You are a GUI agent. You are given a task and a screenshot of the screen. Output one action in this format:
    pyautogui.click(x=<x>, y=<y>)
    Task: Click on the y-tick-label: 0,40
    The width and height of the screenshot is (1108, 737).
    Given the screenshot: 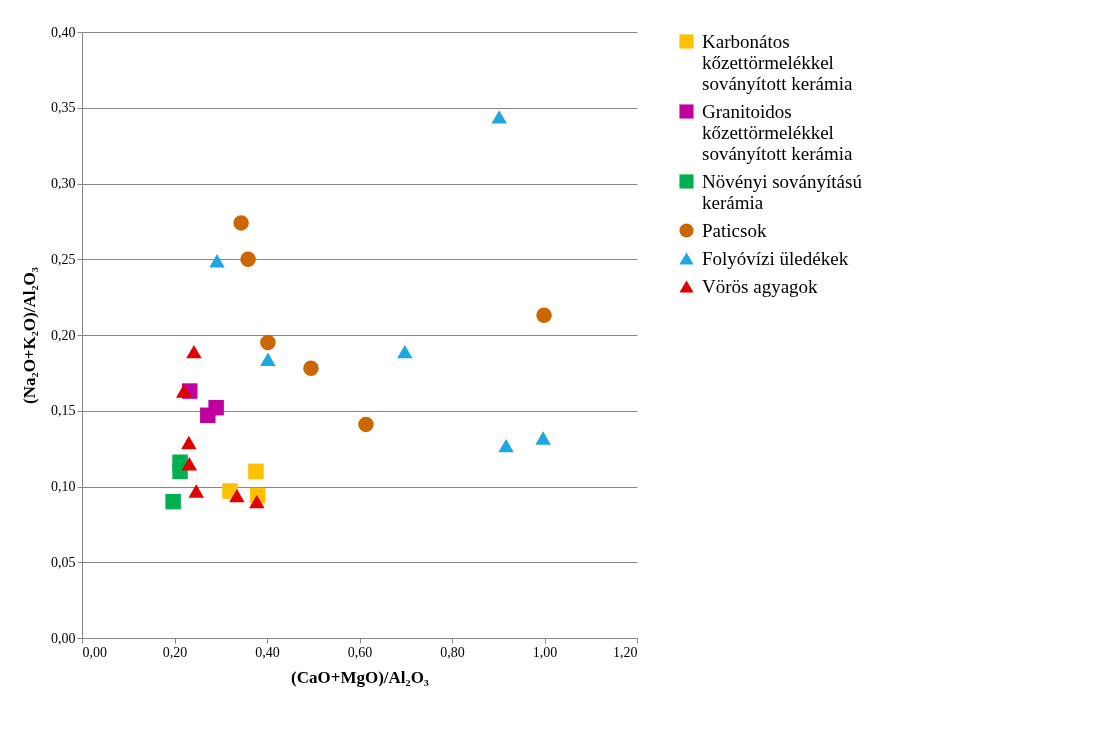 What is the action you would take?
    pyautogui.click(x=63, y=32)
    